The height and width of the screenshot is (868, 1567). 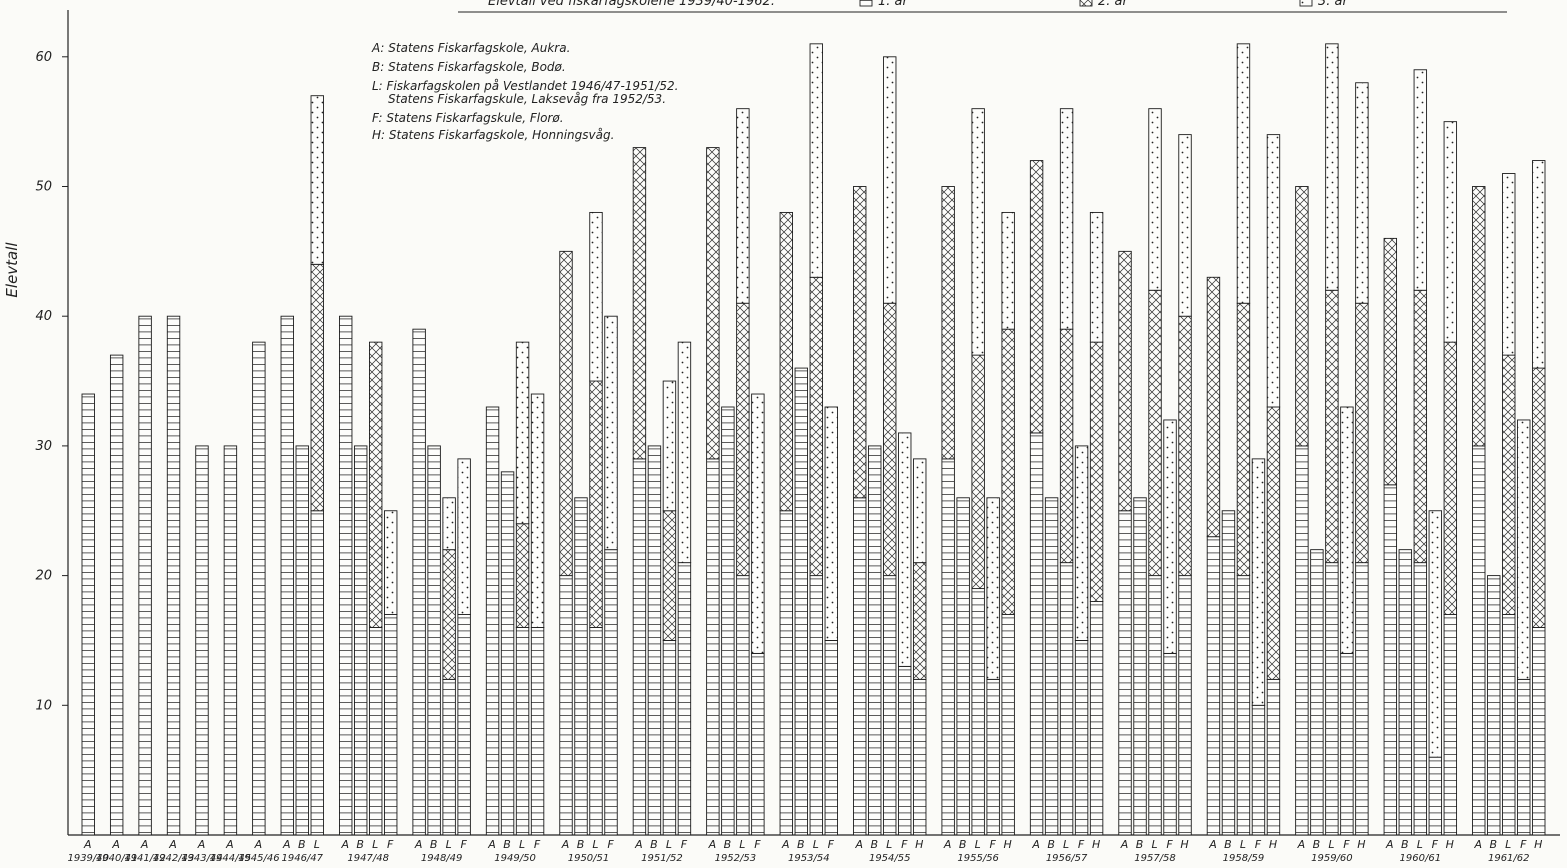 What do you see at coordinates (231, 858) in the screenshot?
I see `x-tick-label: 1944/45` at bounding box center [231, 858].